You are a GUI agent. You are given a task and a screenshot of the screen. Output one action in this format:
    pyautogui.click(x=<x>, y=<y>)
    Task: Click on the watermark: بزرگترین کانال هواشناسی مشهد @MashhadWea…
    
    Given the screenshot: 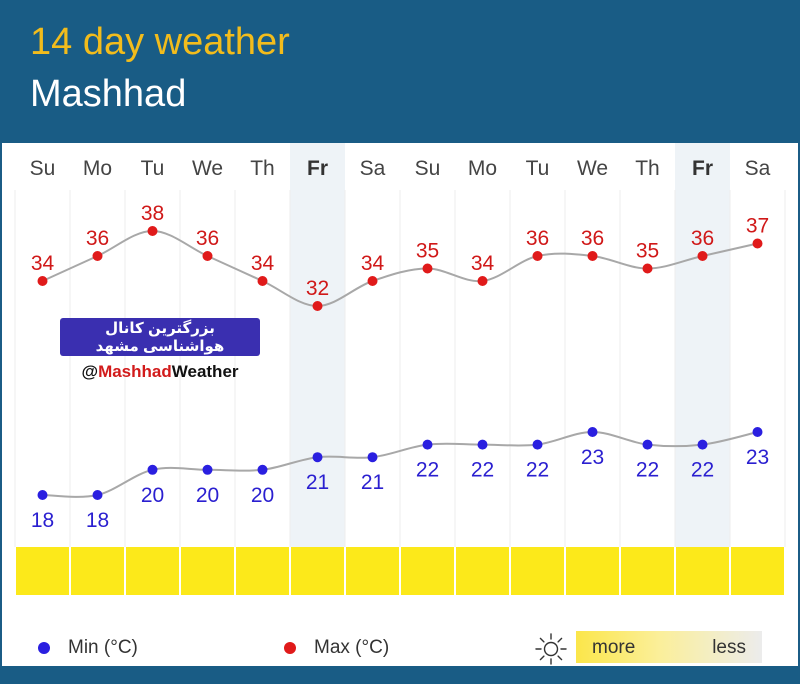 What is the action you would take?
    pyautogui.click(x=160, y=350)
    